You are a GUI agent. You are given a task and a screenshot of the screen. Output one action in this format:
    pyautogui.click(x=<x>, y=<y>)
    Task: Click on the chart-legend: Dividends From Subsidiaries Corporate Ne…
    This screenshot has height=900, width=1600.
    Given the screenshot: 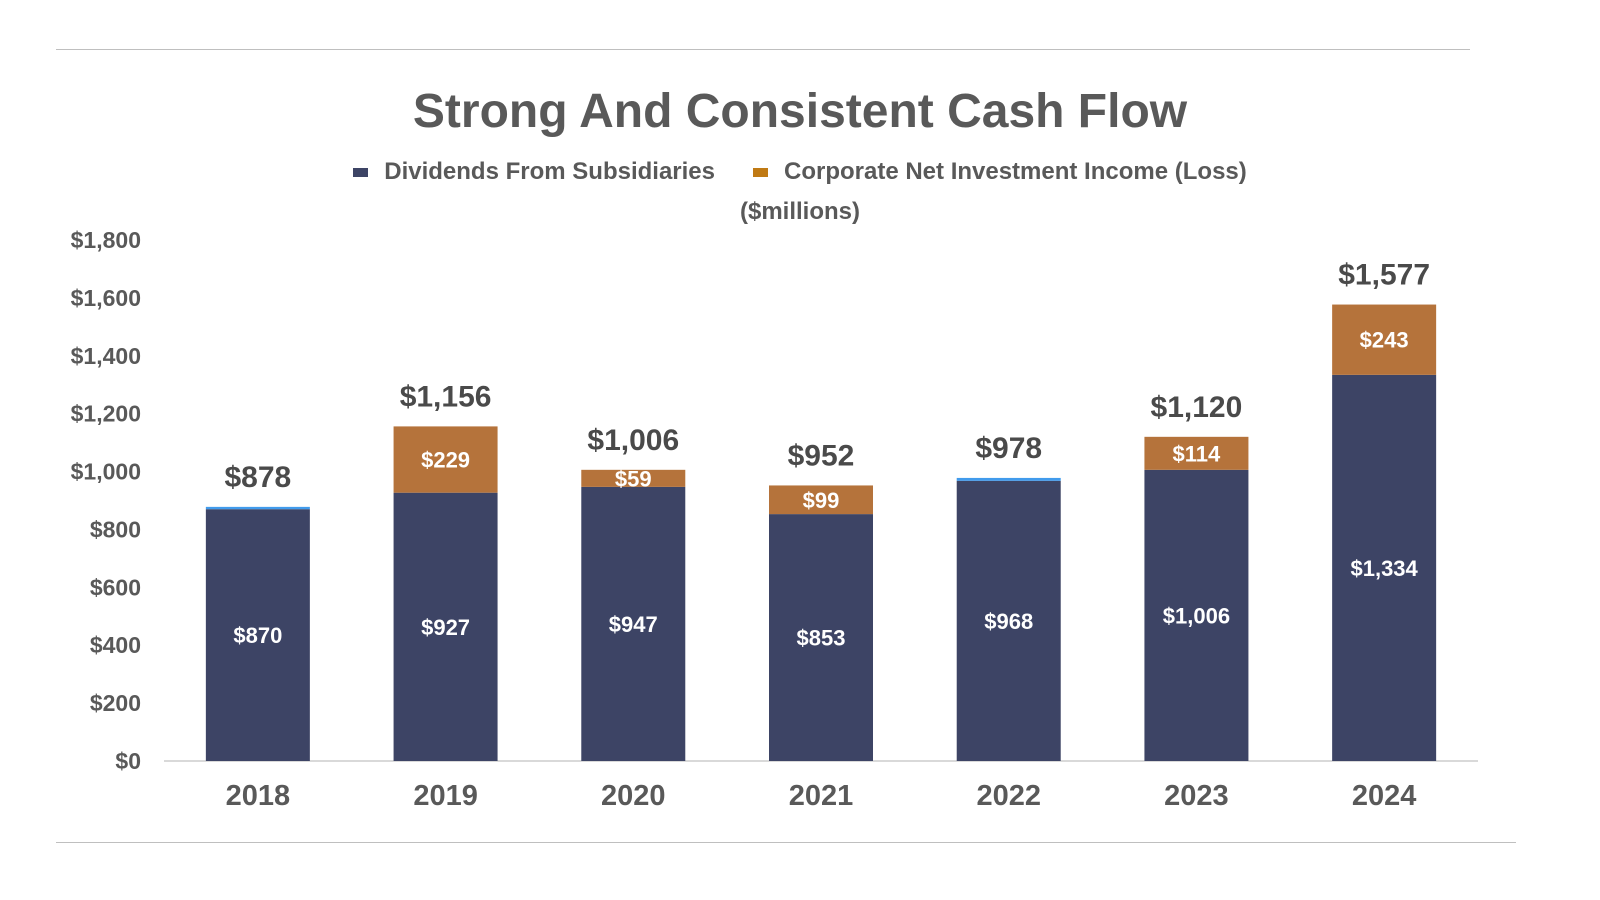 What is the action you would take?
    pyautogui.click(x=800, y=172)
    